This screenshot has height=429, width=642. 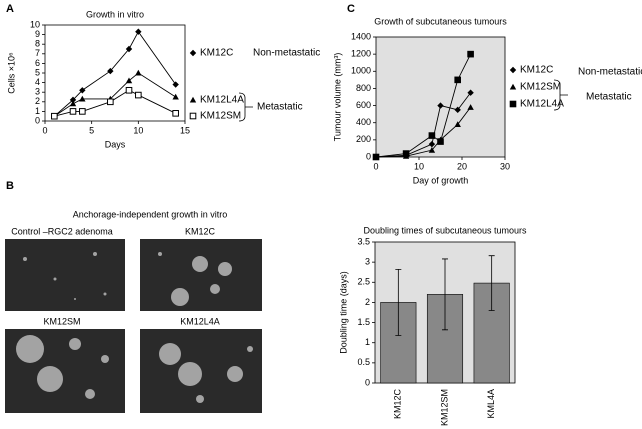 I want to click on x-tick-label: 5, so click(x=91, y=130).